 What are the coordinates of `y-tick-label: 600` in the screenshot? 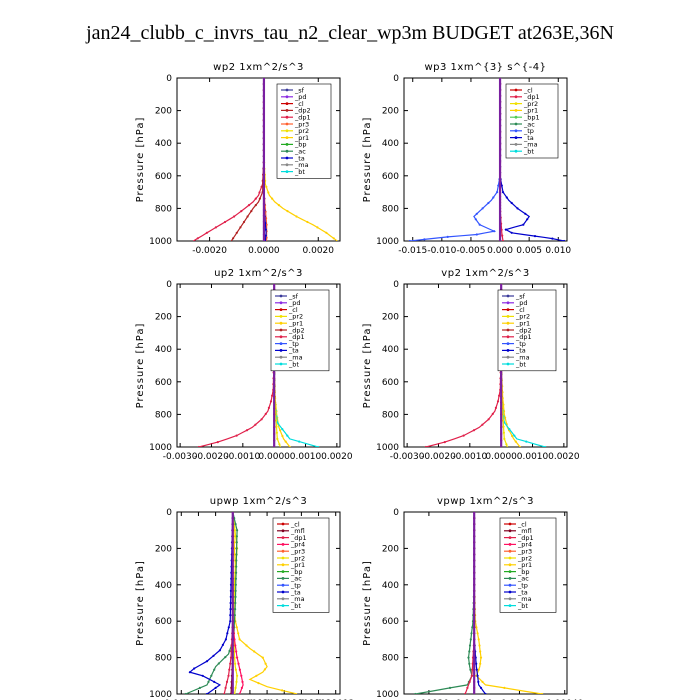 It's located at (390, 622).